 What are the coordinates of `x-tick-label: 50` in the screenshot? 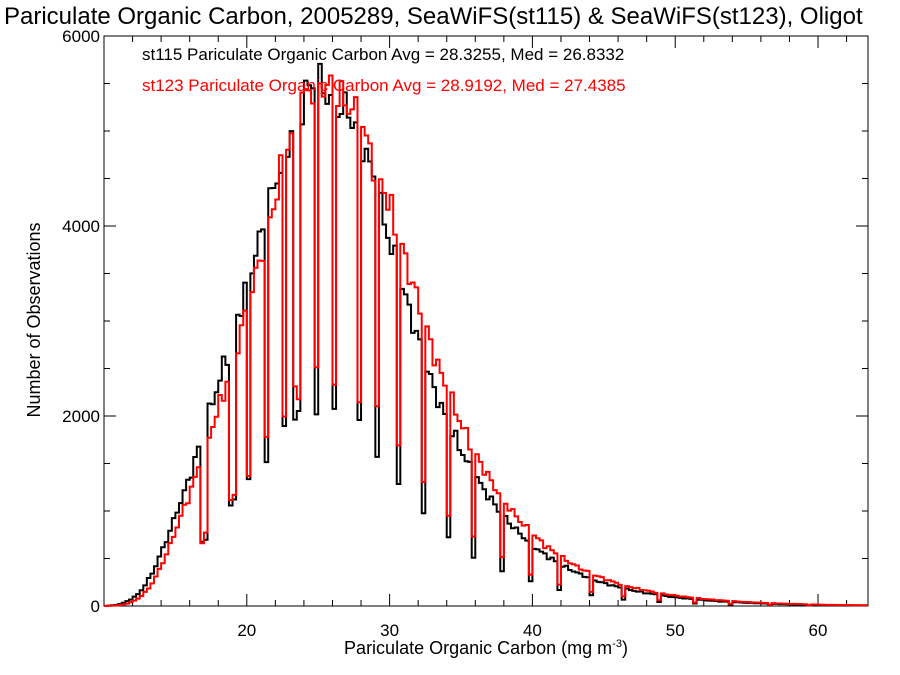 It's located at (675, 630).